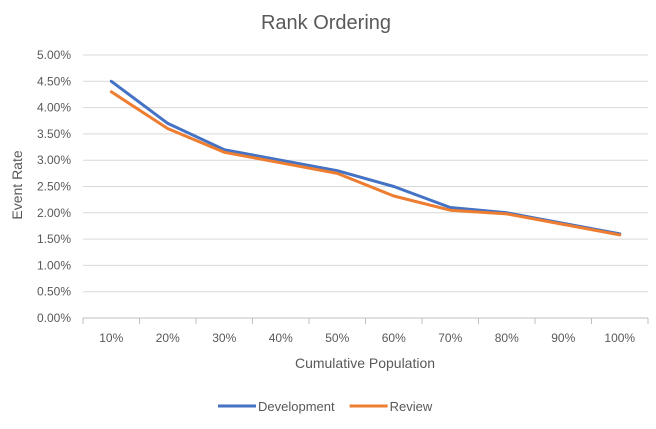 The image size is (656, 429). I want to click on chart-title: Rank Ordering, so click(326, 23).